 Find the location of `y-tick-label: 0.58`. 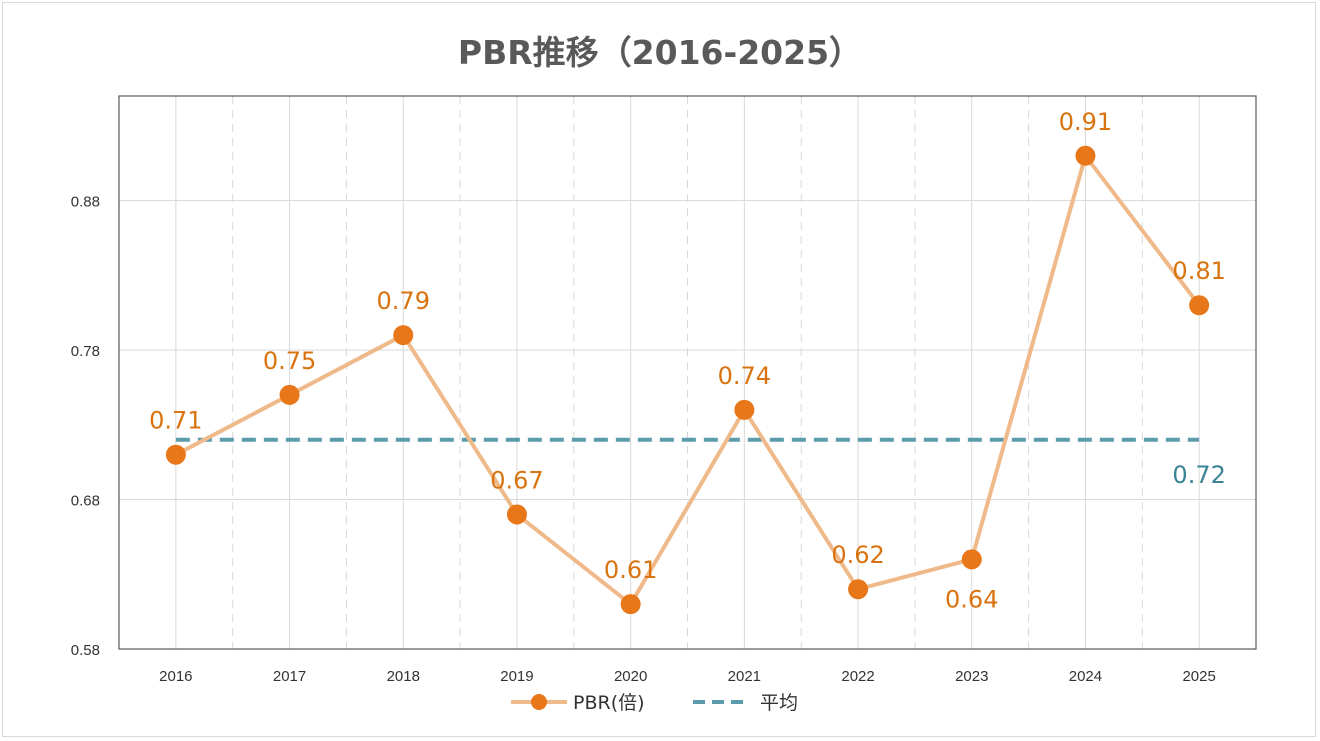

y-tick-label: 0.58 is located at coordinates (85, 650).